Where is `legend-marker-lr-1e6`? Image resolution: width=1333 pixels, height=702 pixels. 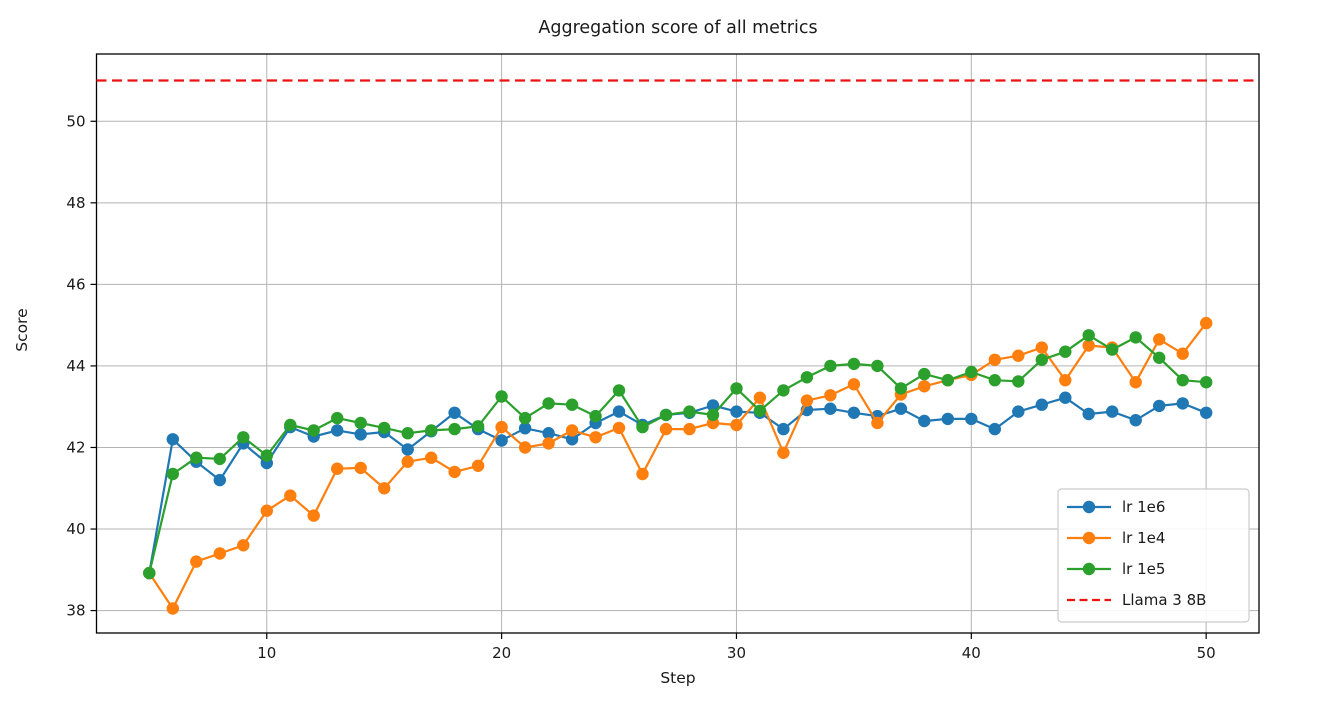
legend-marker-lr-1e6 is located at coordinates (1089, 507).